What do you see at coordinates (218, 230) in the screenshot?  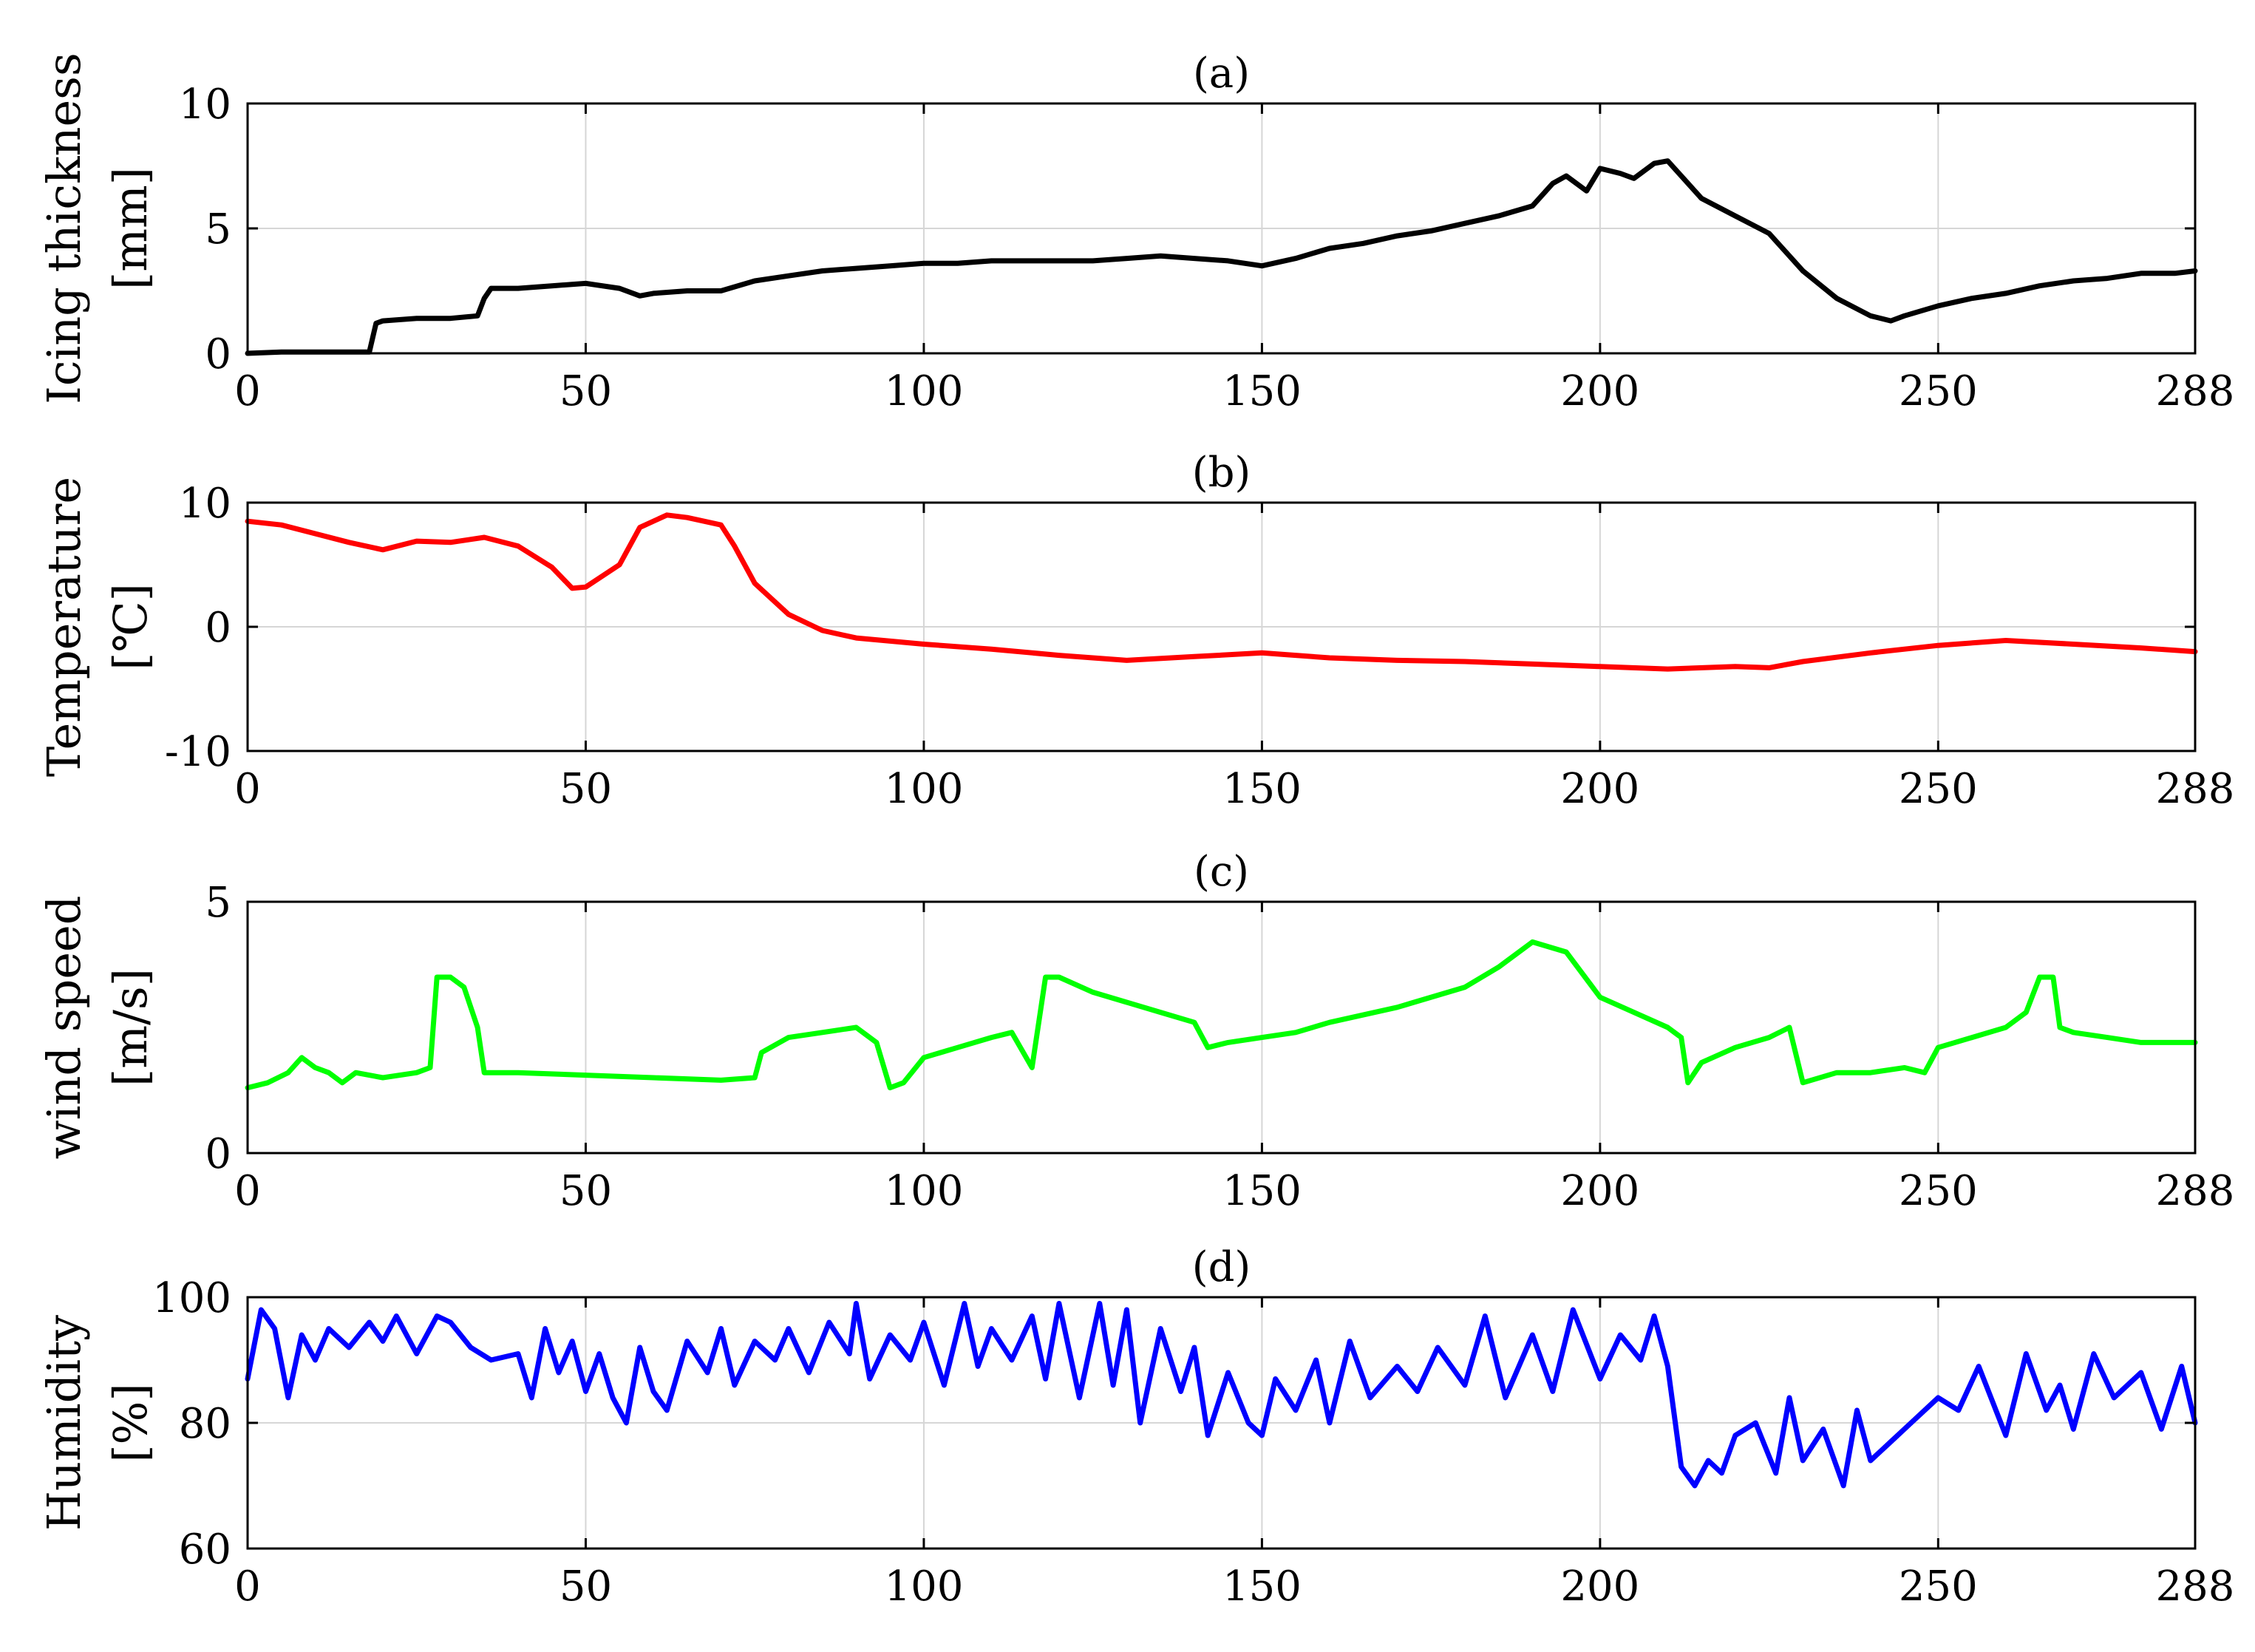 I see `panel-a-ytick-label-5: 5` at bounding box center [218, 230].